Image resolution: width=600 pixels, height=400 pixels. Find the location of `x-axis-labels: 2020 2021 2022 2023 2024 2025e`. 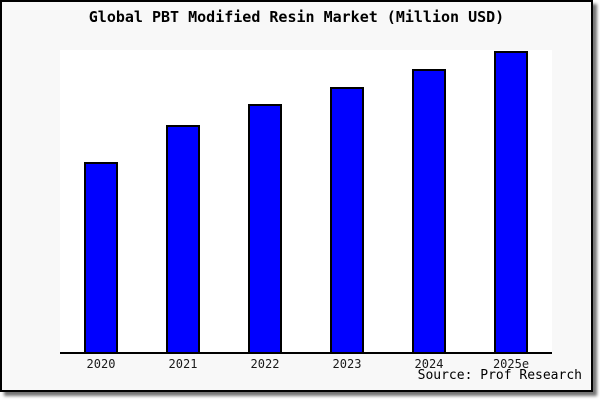

x-axis-labels: 2020 2021 2022 2023 2024 2025e is located at coordinates (306, 365).